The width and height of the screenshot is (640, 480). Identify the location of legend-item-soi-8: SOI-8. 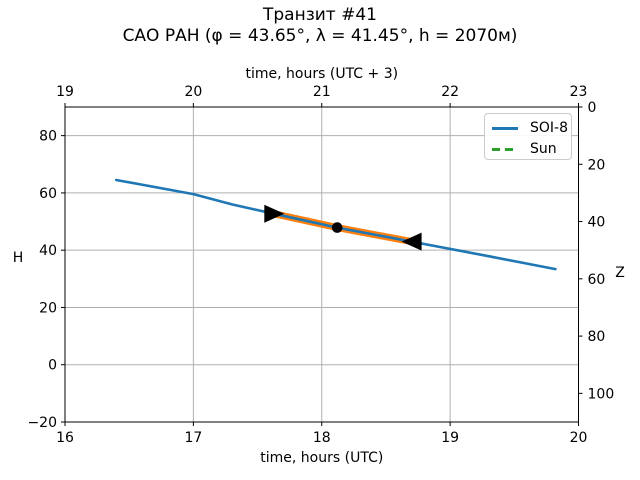
(531, 128).